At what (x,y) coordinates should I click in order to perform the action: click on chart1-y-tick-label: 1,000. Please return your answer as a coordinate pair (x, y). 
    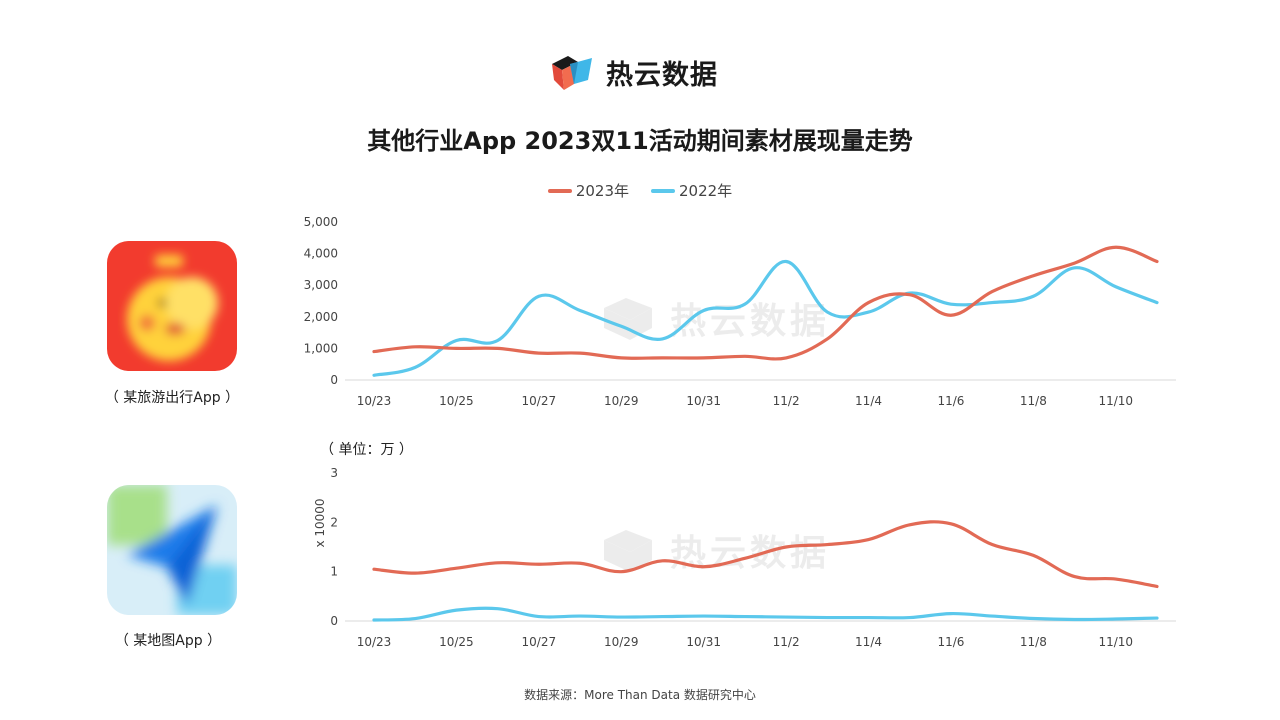
    Looking at the image, I should click on (321, 348).